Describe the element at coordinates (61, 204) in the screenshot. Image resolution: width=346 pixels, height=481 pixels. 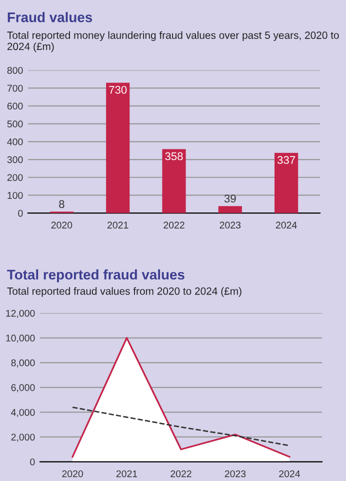
I see `data-label: 8` at that location.